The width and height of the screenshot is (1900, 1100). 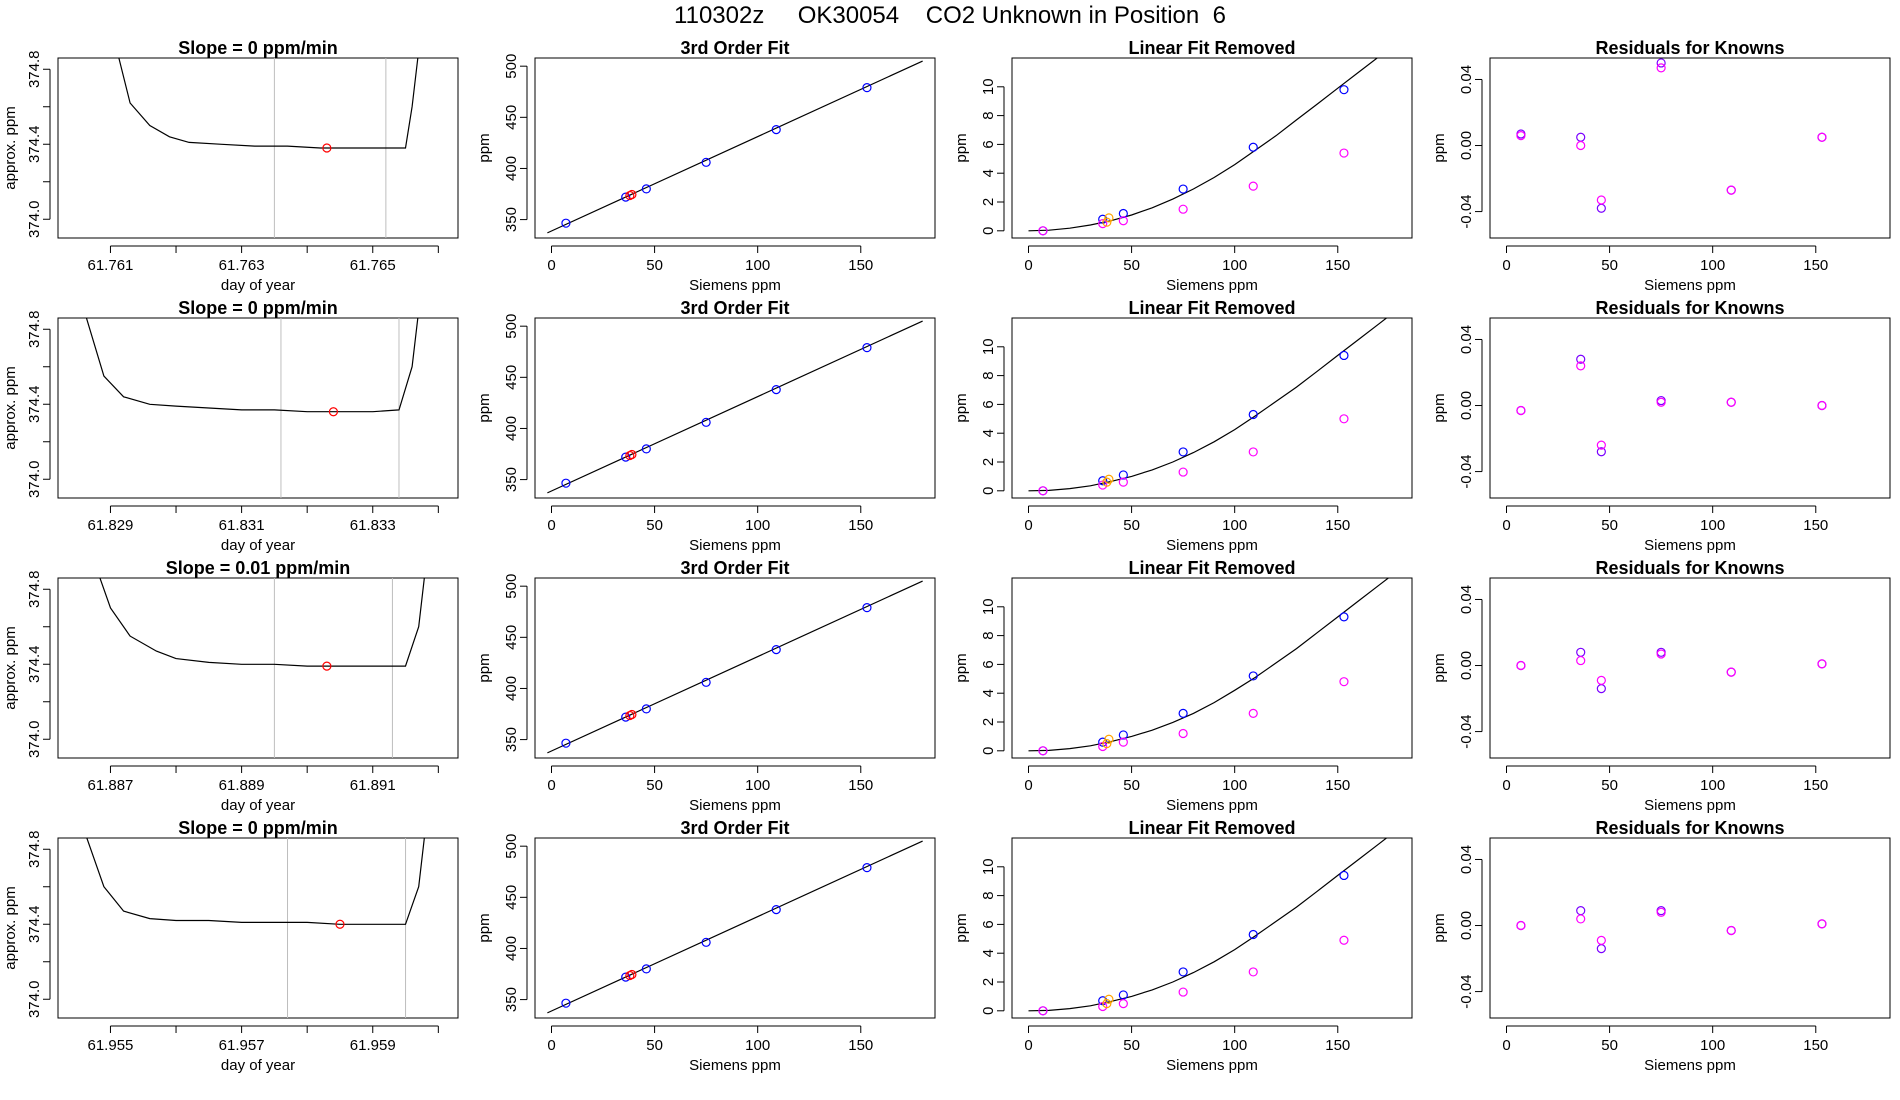 What do you see at coordinates (735, 147) in the screenshot?
I see `fit-line` at bounding box center [735, 147].